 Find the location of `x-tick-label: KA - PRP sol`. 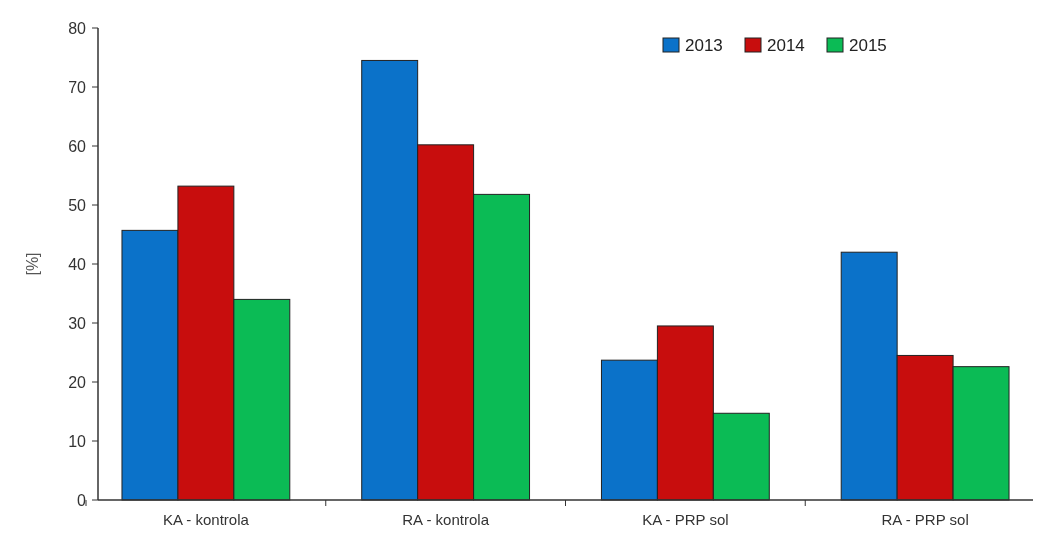

x-tick-label: KA - PRP sol is located at coordinates (685, 519).